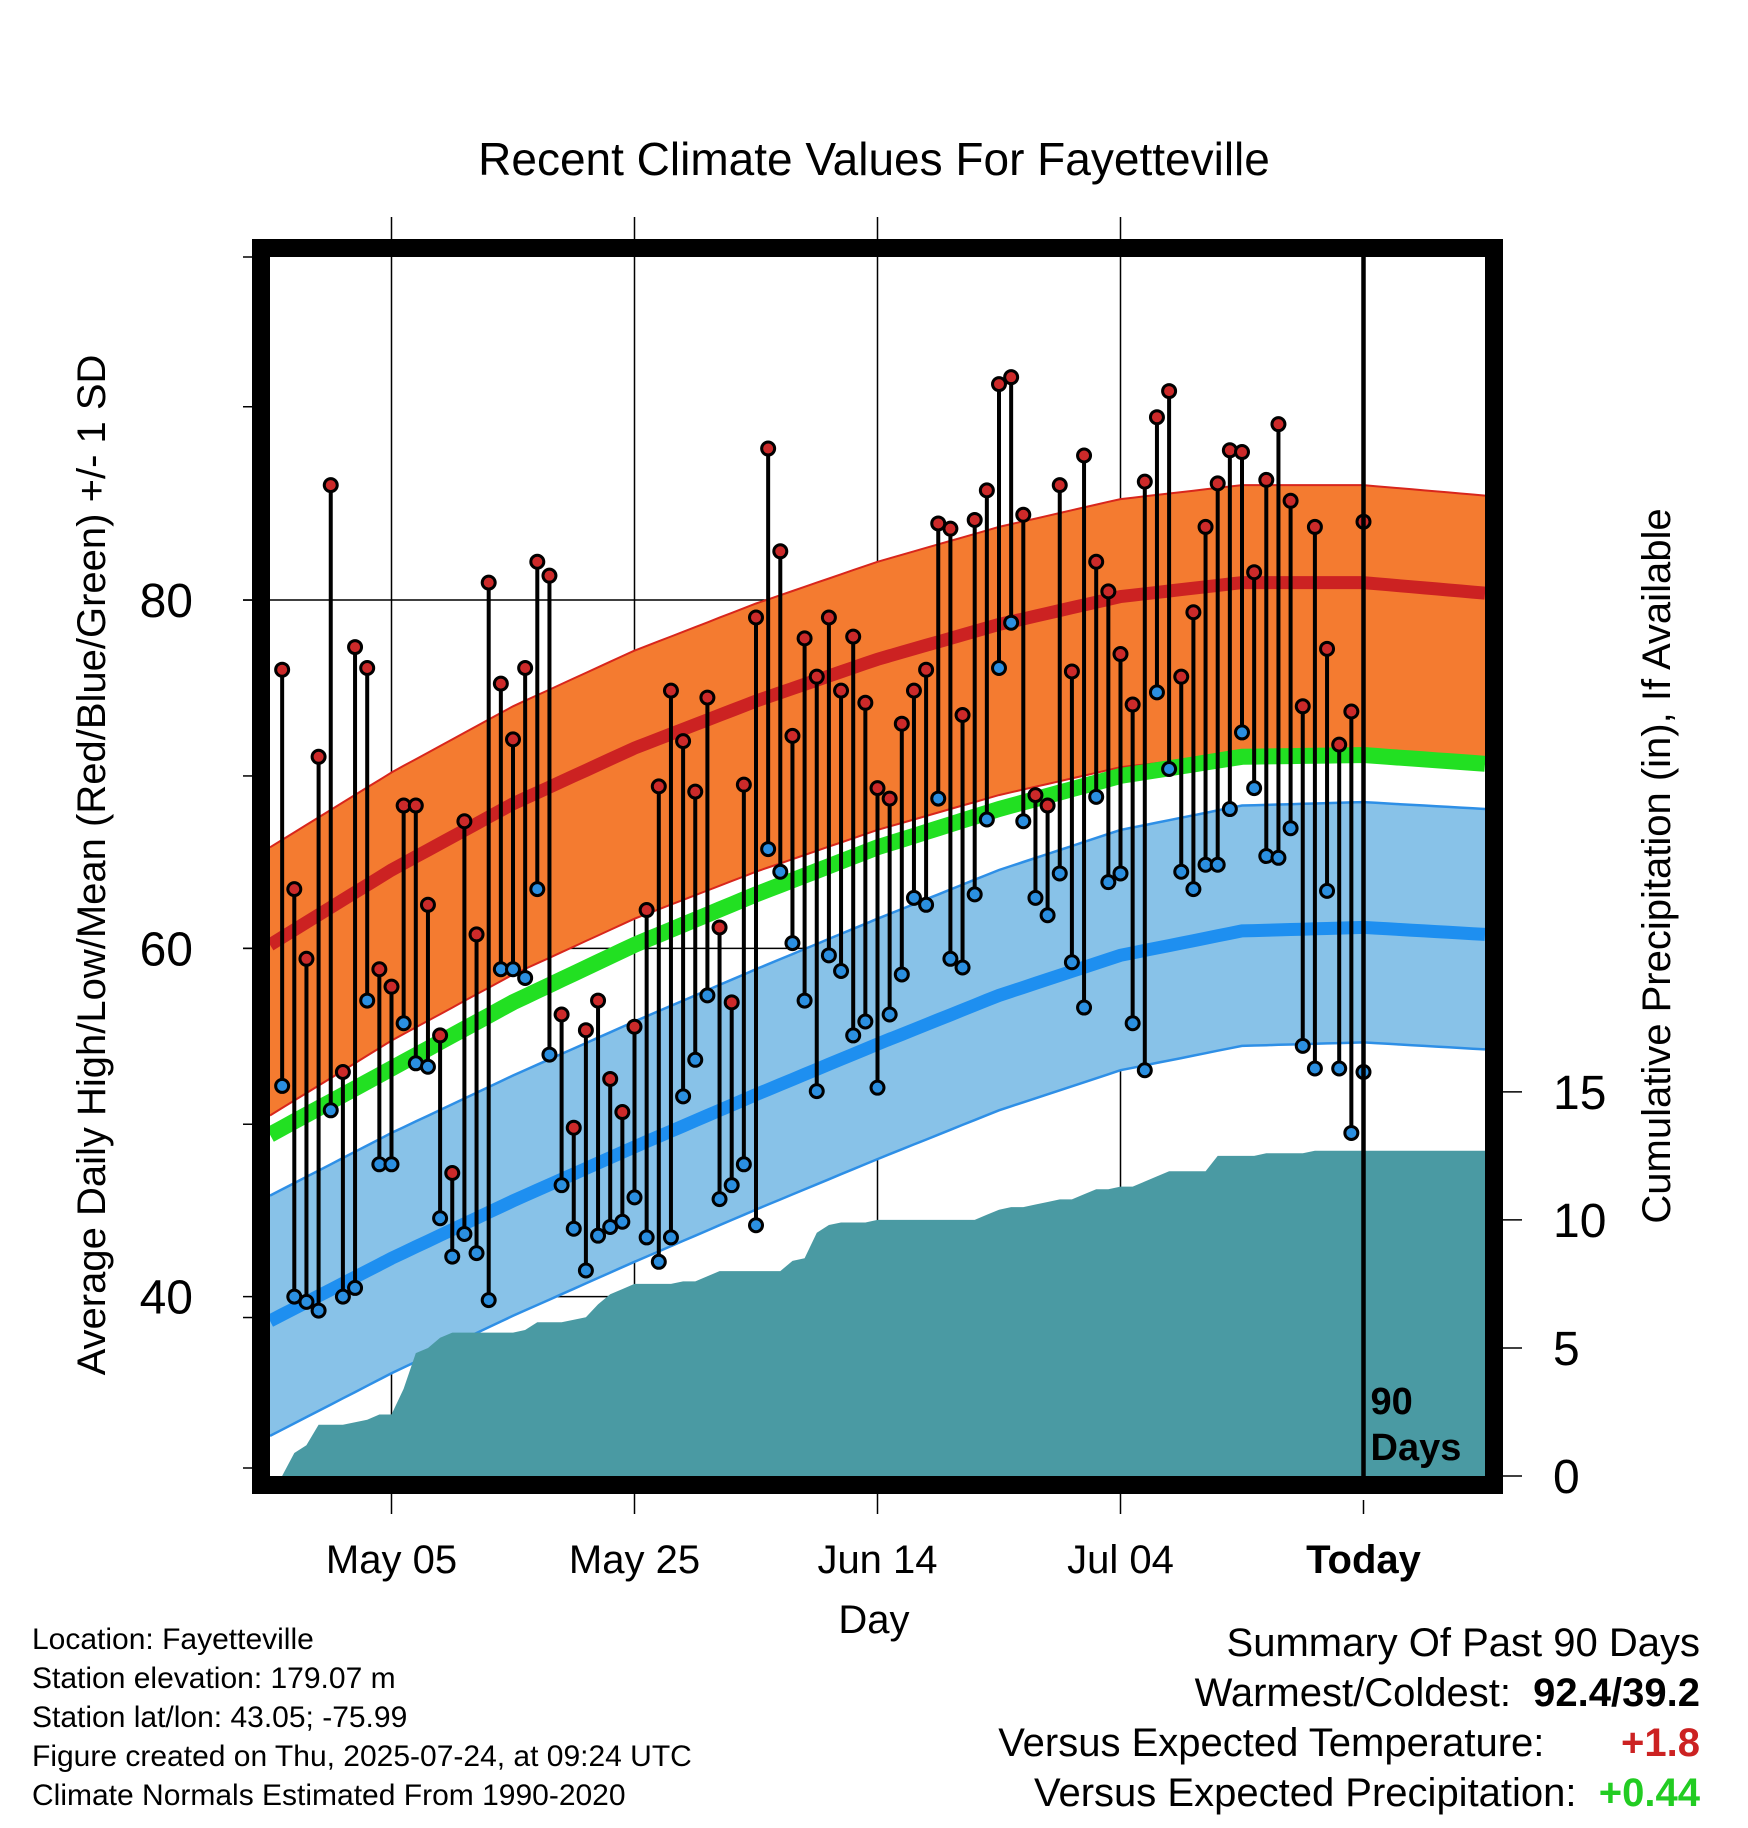 The image size is (1748, 1828). What do you see at coordinates (1616, 1693) in the screenshot?
I see `warmest-coldest-value: 92.4/39.2` at bounding box center [1616, 1693].